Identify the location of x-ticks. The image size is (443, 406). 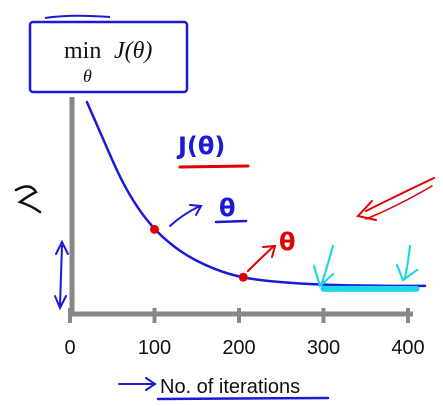
(239, 315).